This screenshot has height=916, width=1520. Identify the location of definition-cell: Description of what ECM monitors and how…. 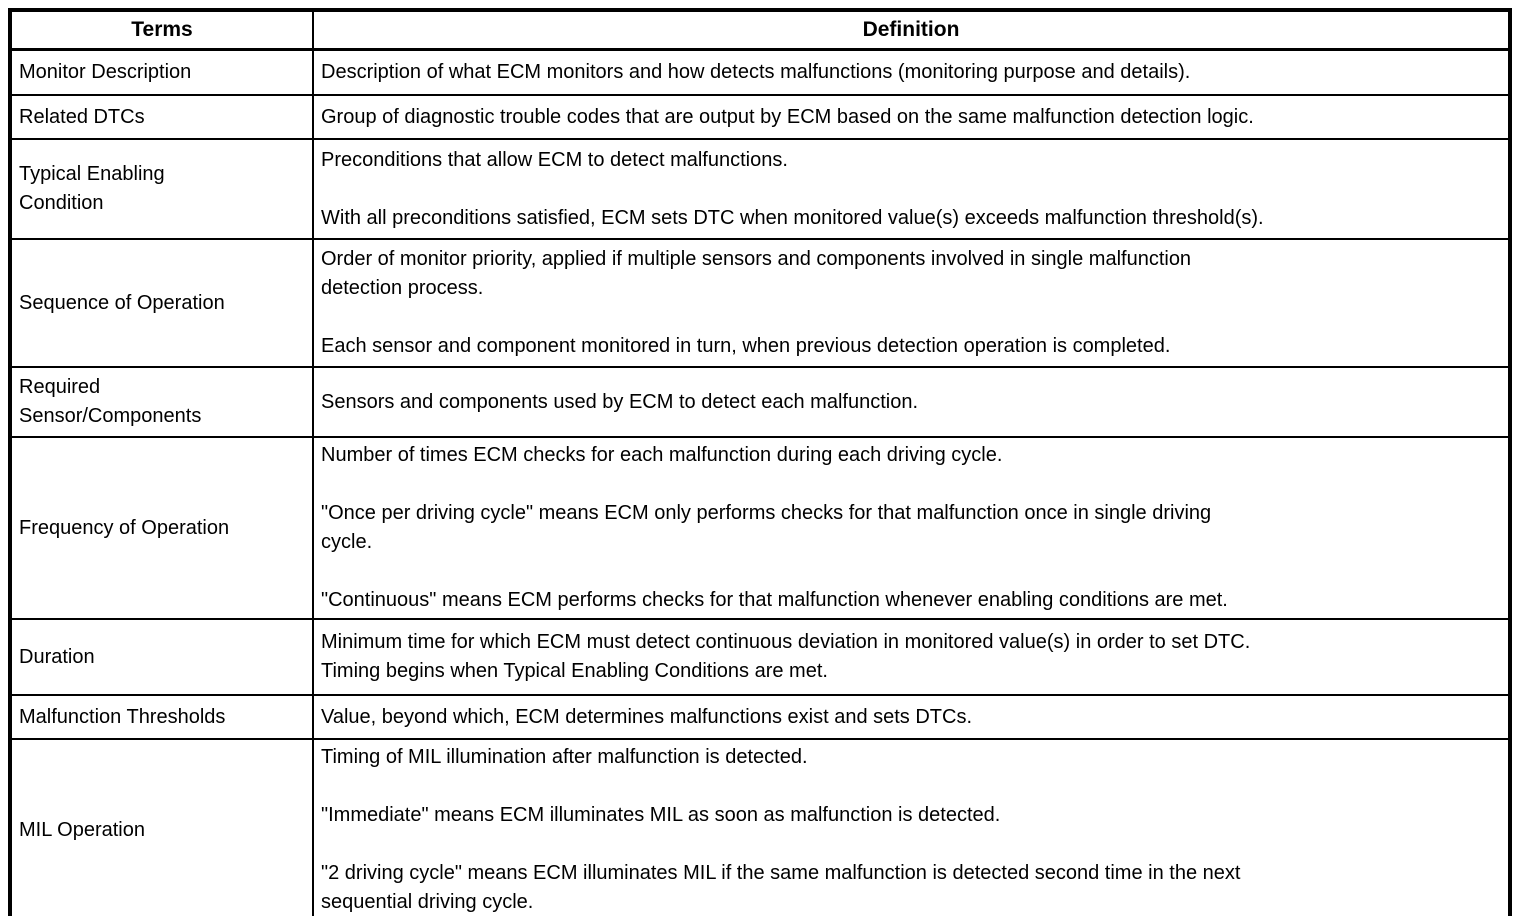
(911, 72).